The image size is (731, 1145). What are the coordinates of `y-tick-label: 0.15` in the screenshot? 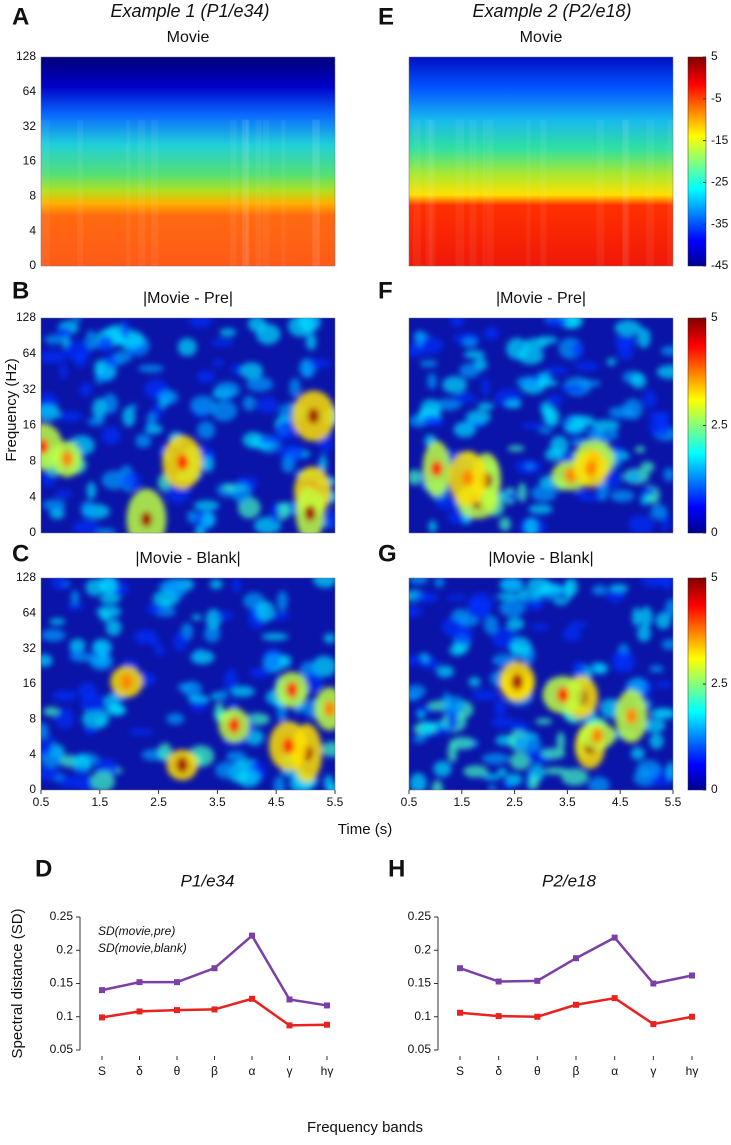 It's located at (62, 983).